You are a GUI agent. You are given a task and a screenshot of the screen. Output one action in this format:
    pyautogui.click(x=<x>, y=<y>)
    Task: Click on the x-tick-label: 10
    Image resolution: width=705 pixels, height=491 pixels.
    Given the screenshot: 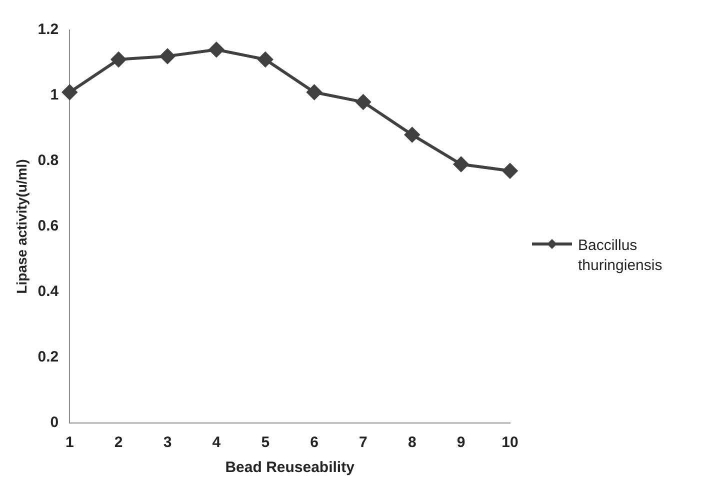 What is the action you would take?
    pyautogui.click(x=510, y=443)
    